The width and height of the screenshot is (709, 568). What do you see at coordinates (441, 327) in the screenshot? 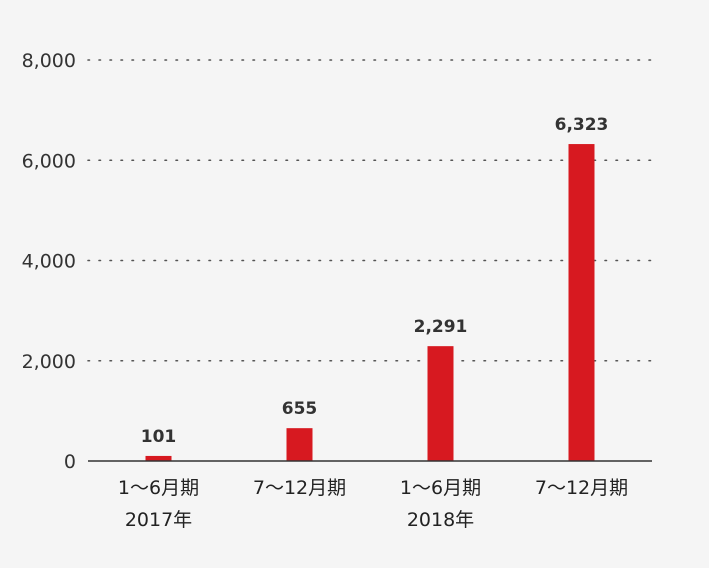
I see `data-label: 2,291` at bounding box center [441, 327].